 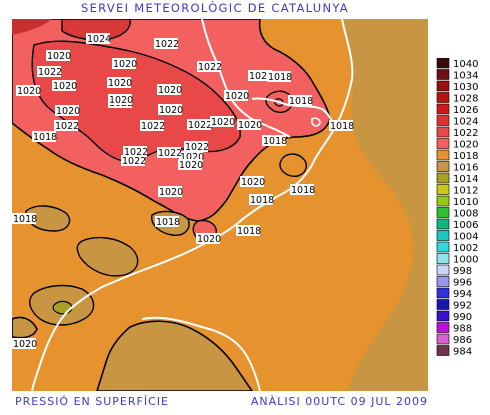 What do you see at coordinates (462, 352) in the screenshot?
I see `legend-label: 984` at bounding box center [462, 352].